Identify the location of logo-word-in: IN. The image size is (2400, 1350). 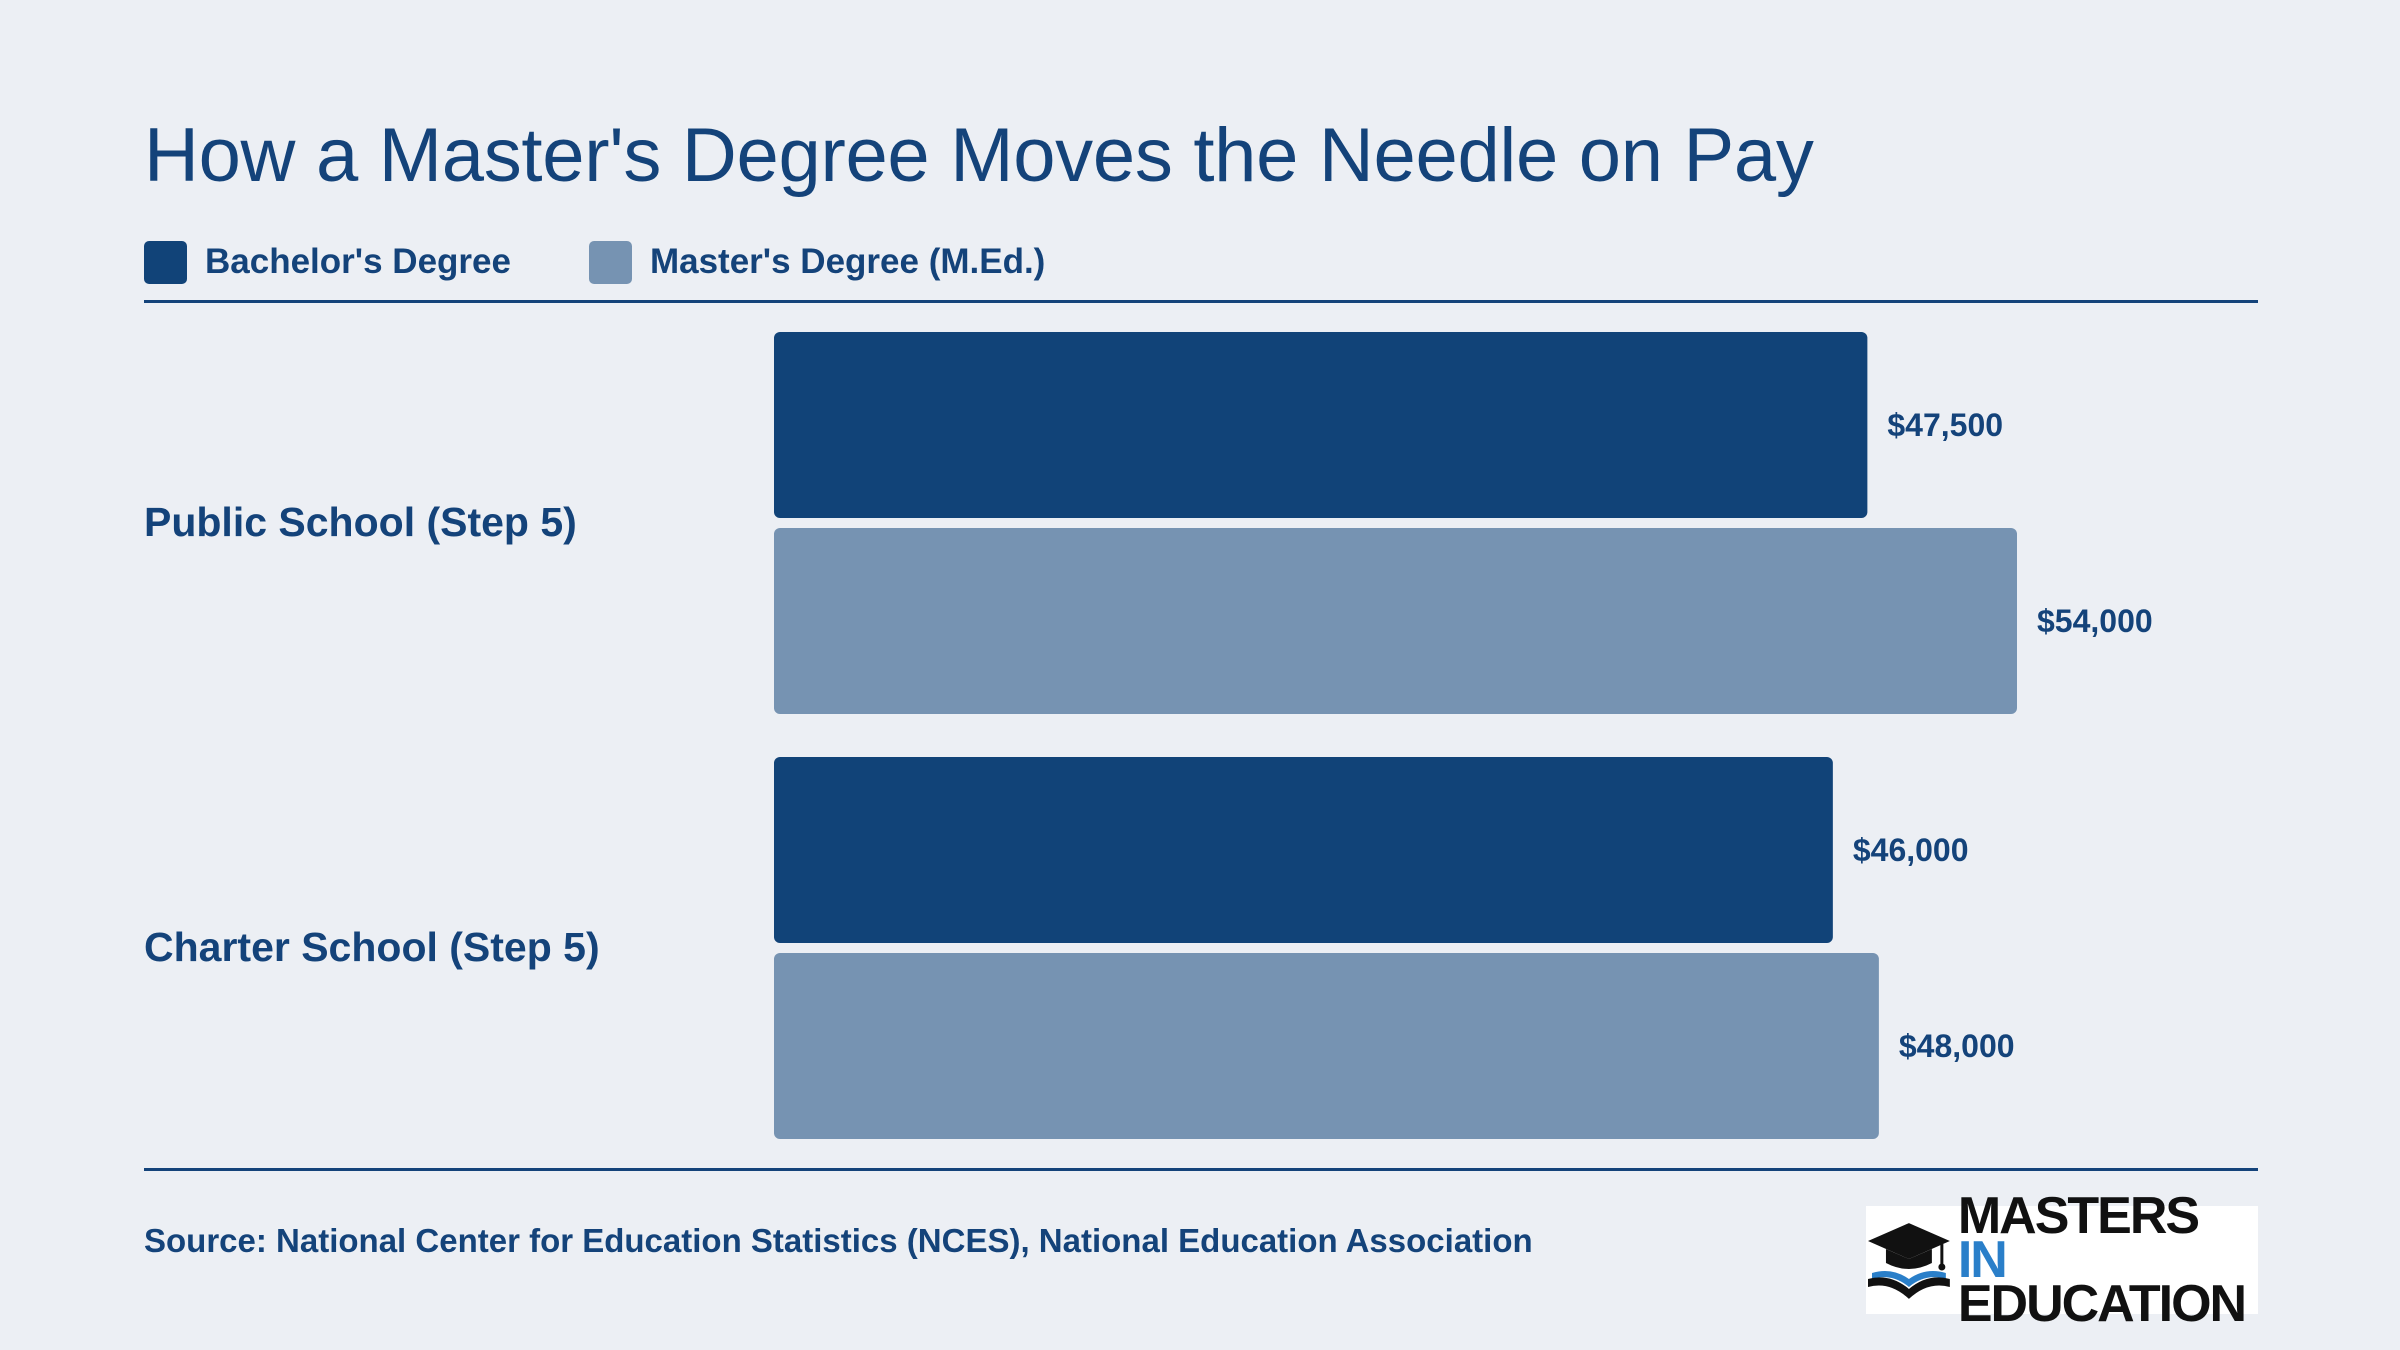
(1982, 1260).